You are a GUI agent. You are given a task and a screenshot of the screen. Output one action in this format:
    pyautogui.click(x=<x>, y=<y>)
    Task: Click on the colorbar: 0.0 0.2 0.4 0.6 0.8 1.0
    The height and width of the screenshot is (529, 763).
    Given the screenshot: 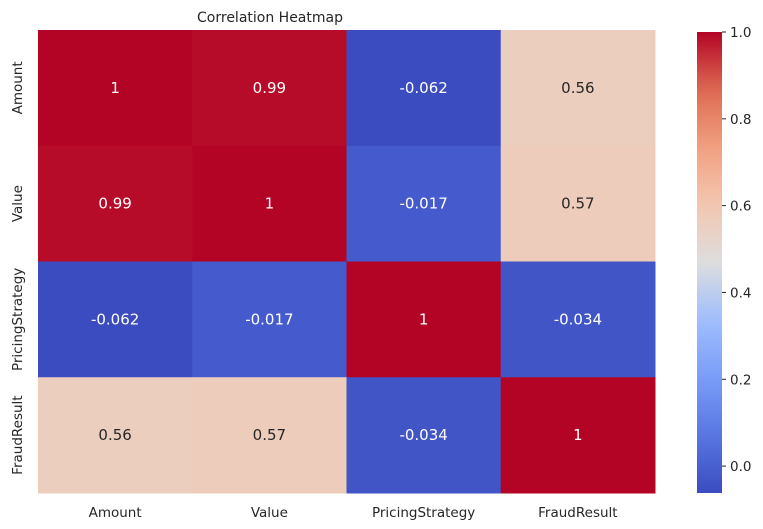 What is the action you would take?
    pyautogui.click(x=724, y=259)
    